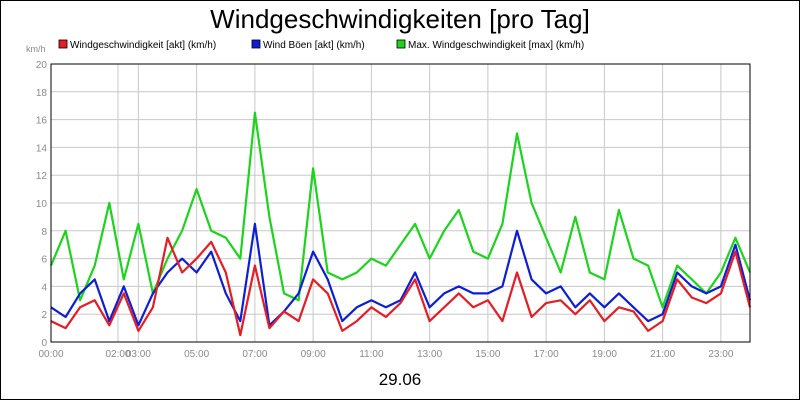  What do you see at coordinates (313, 354) in the screenshot?
I see `x-tick-label: 09:00` at bounding box center [313, 354].